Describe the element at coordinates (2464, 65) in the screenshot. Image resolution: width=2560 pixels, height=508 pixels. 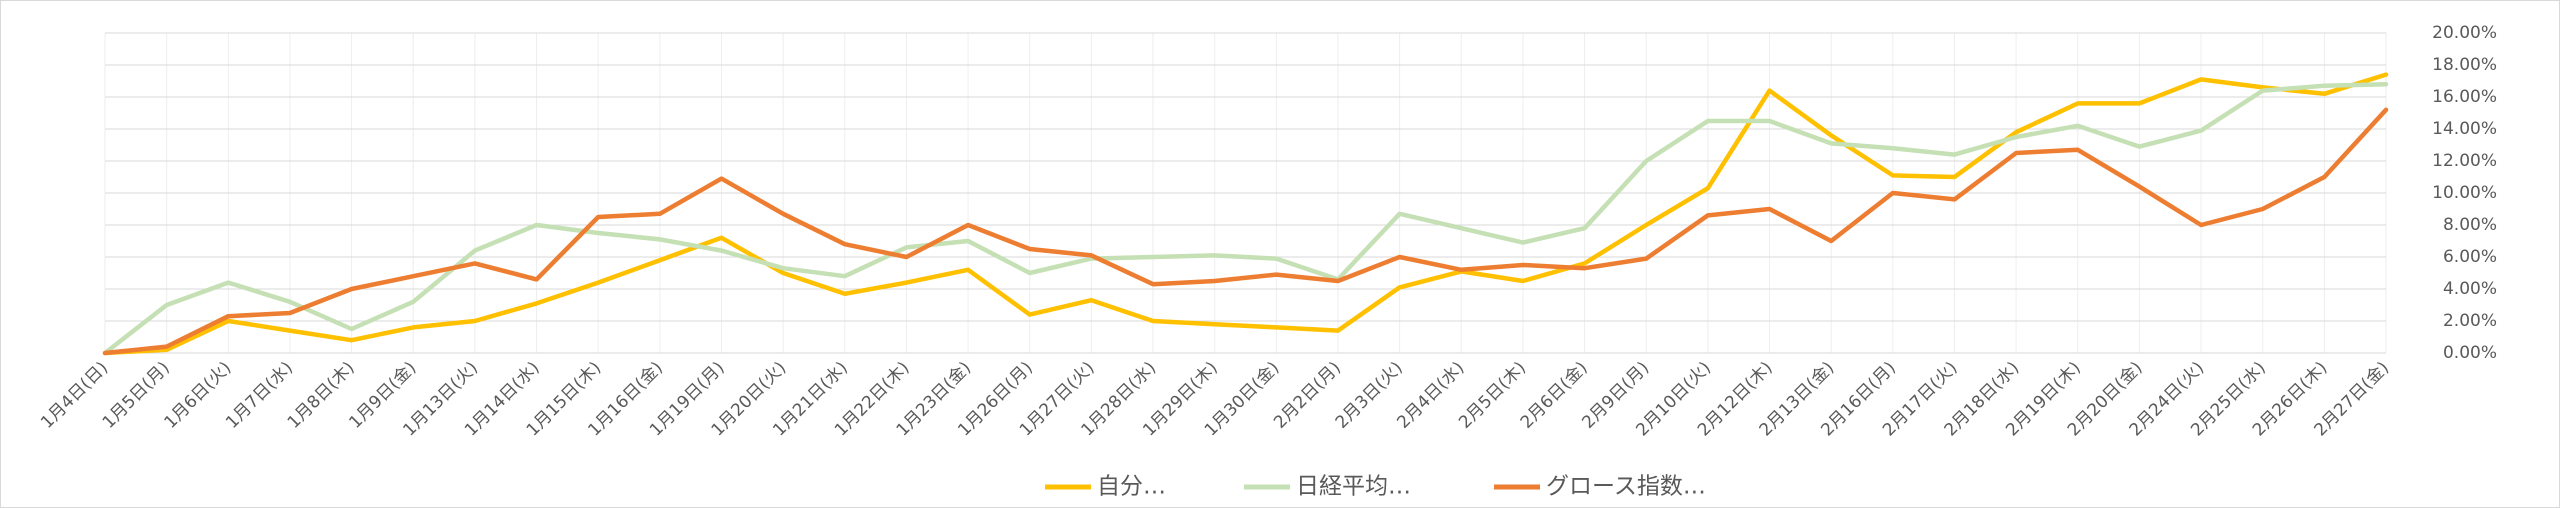
I see `y-tick-label: 18.00%` at that location.